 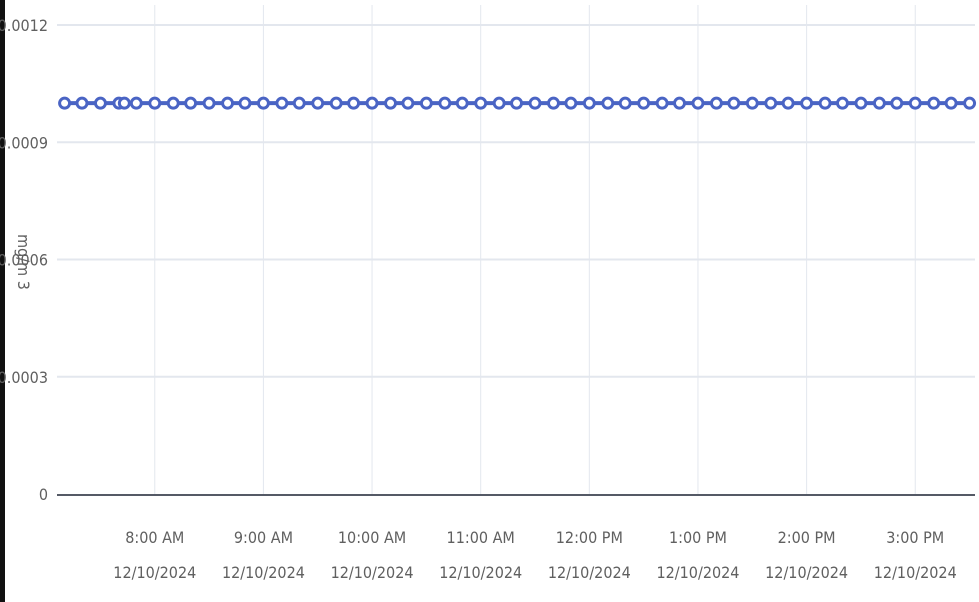 What do you see at coordinates (589, 537) in the screenshot?
I see `x-tick-time: 12:00 PM` at bounding box center [589, 537].